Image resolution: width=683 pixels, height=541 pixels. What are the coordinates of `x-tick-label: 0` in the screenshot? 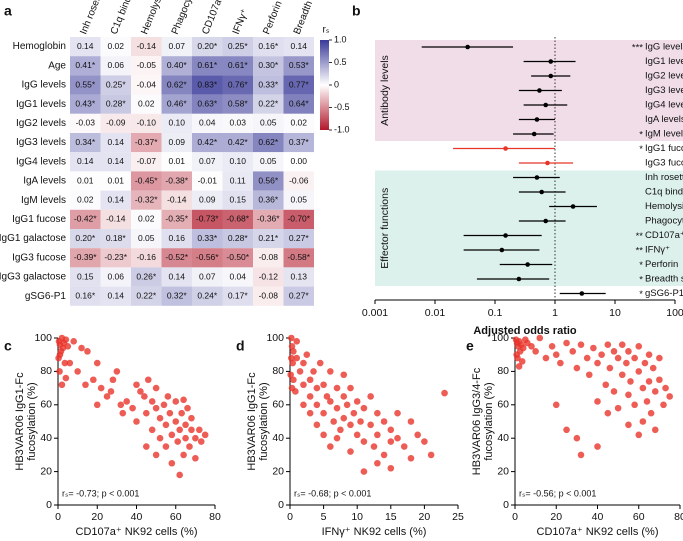 It's located at (58, 517).